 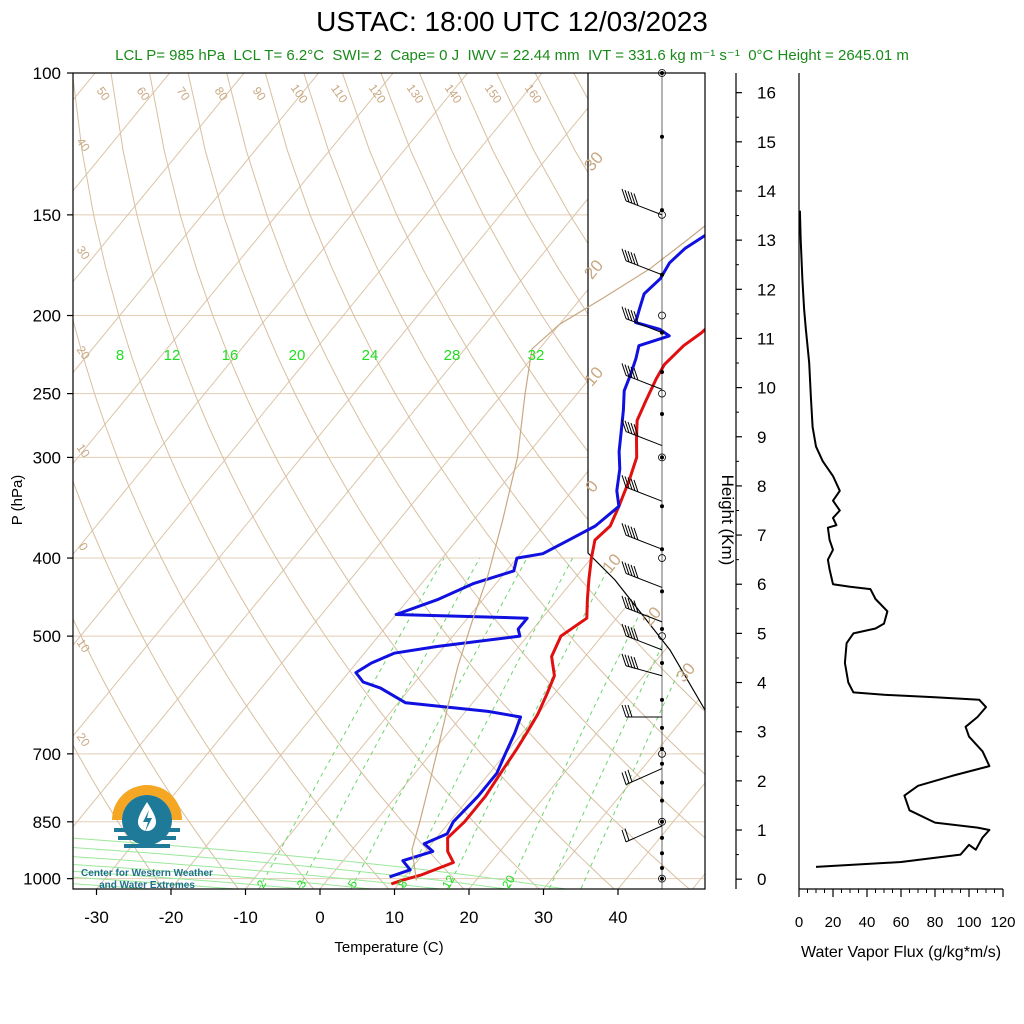 What do you see at coordinates (83, 144) in the screenshot?
I see `isotherm-label: 40` at bounding box center [83, 144].